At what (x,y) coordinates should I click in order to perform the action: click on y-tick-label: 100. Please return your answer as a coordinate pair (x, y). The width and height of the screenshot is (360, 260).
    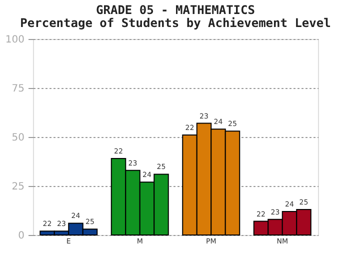
    Looking at the image, I should click on (14, 40).